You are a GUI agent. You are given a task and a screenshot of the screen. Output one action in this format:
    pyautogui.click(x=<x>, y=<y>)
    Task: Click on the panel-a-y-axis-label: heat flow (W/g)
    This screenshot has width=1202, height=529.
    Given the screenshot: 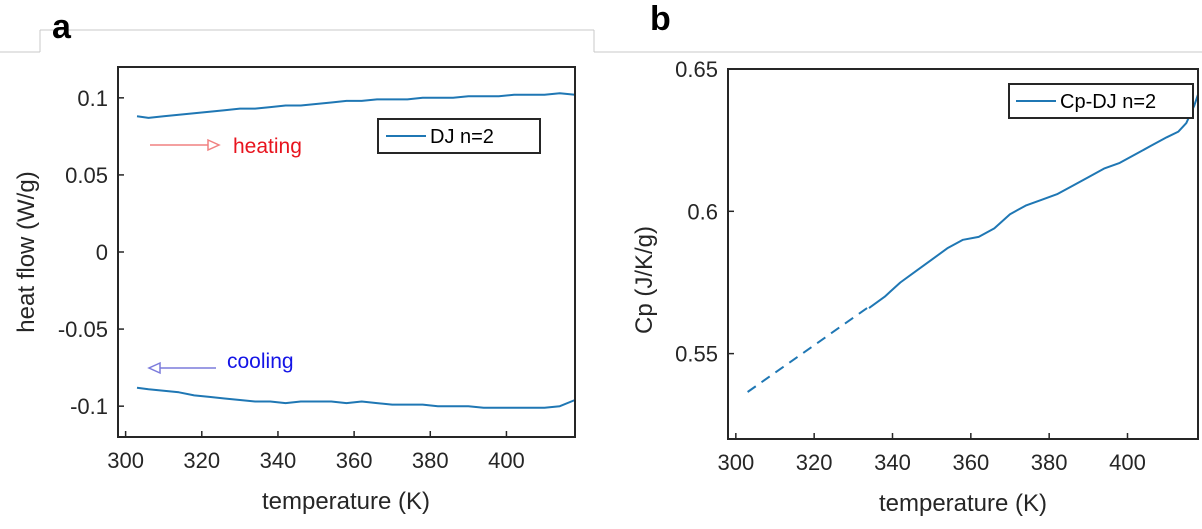 What is the action you would take?
    pyautogui.click(x=26, y=251)
    